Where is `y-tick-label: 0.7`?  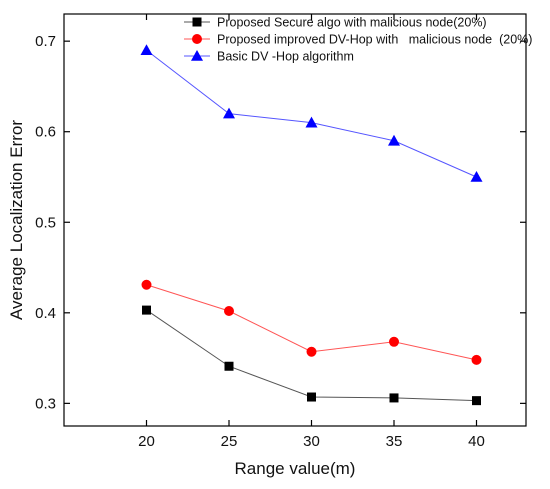 y-tick-label: 0.7 is located at coordinates (45, 41).